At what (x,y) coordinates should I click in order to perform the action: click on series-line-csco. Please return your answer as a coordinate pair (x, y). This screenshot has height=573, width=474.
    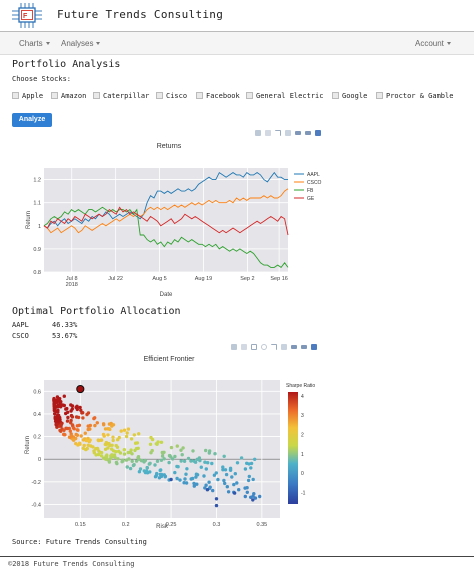
    Looking at the image, I should click on (166, 211).